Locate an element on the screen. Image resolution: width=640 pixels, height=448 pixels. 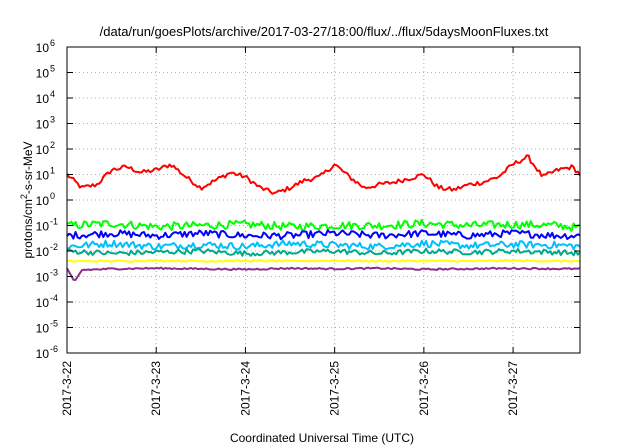
x-tick-label: 2017-3-22 is located at coordinates (67, 388).